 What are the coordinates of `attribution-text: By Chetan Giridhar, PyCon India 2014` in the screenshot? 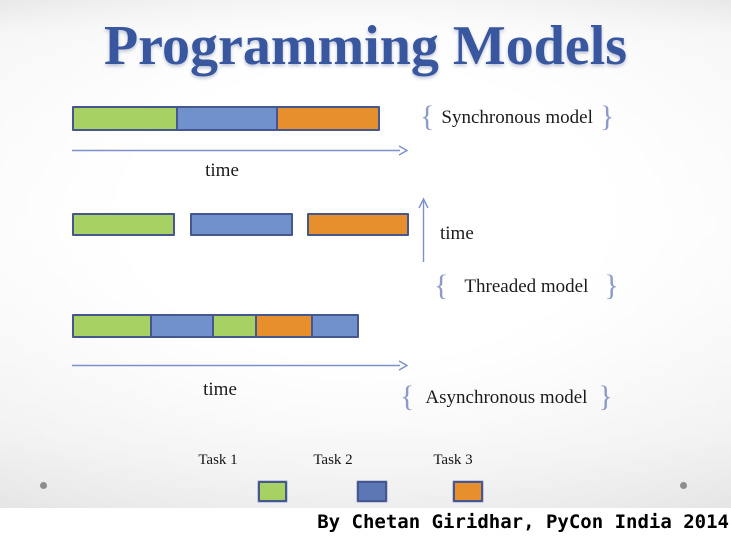 It's located at (523, 522).